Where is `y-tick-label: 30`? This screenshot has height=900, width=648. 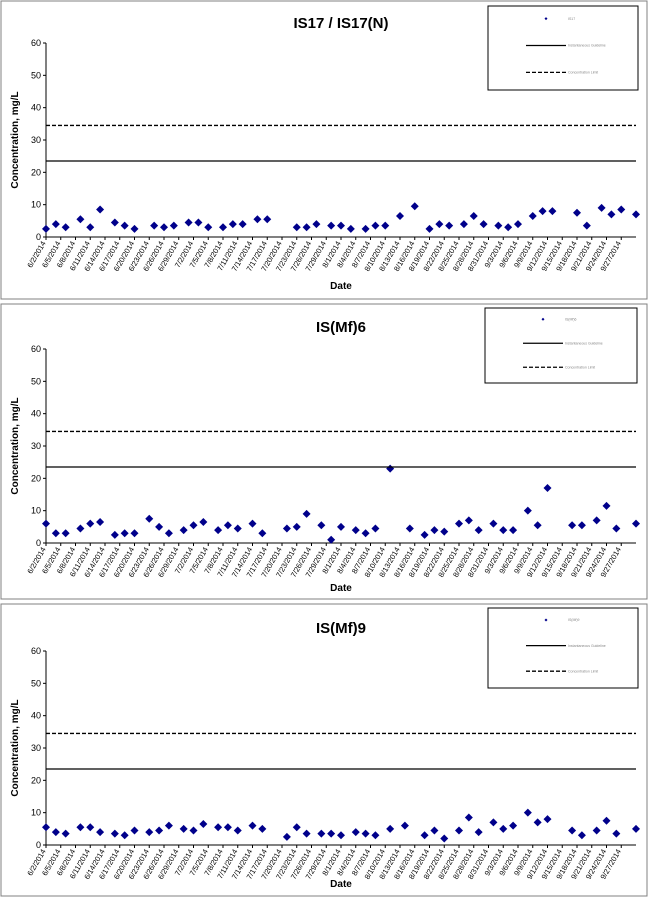 y-tick-label: 30 is located at coordinates (36, 140).